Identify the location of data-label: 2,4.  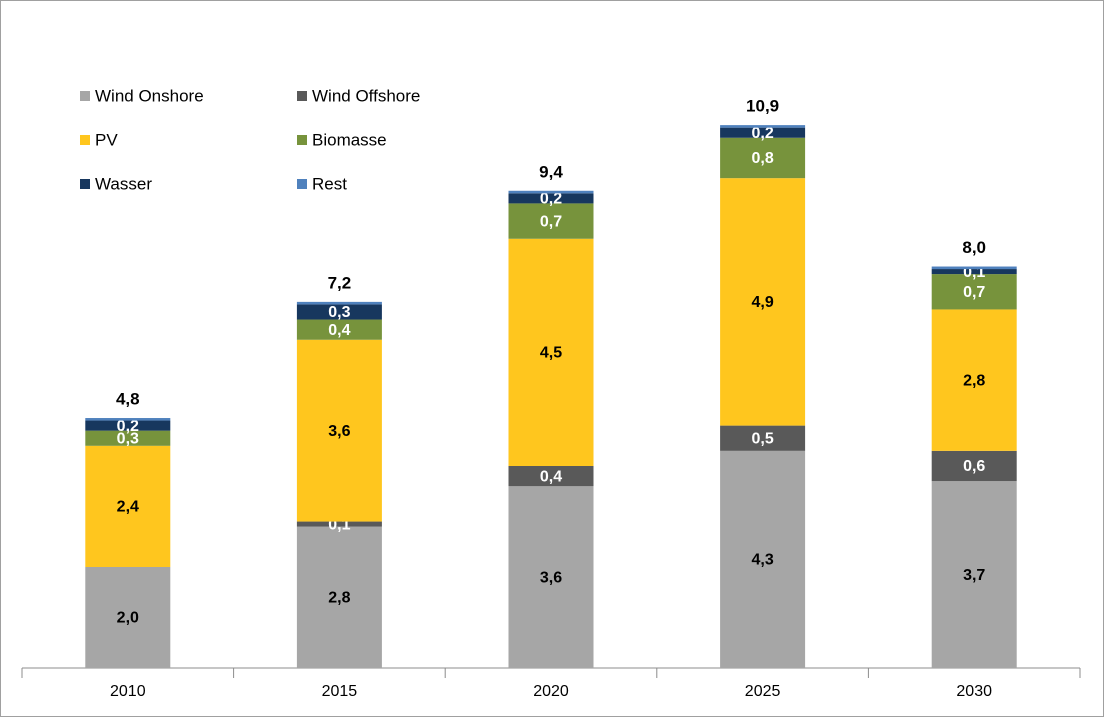
(128, 507).